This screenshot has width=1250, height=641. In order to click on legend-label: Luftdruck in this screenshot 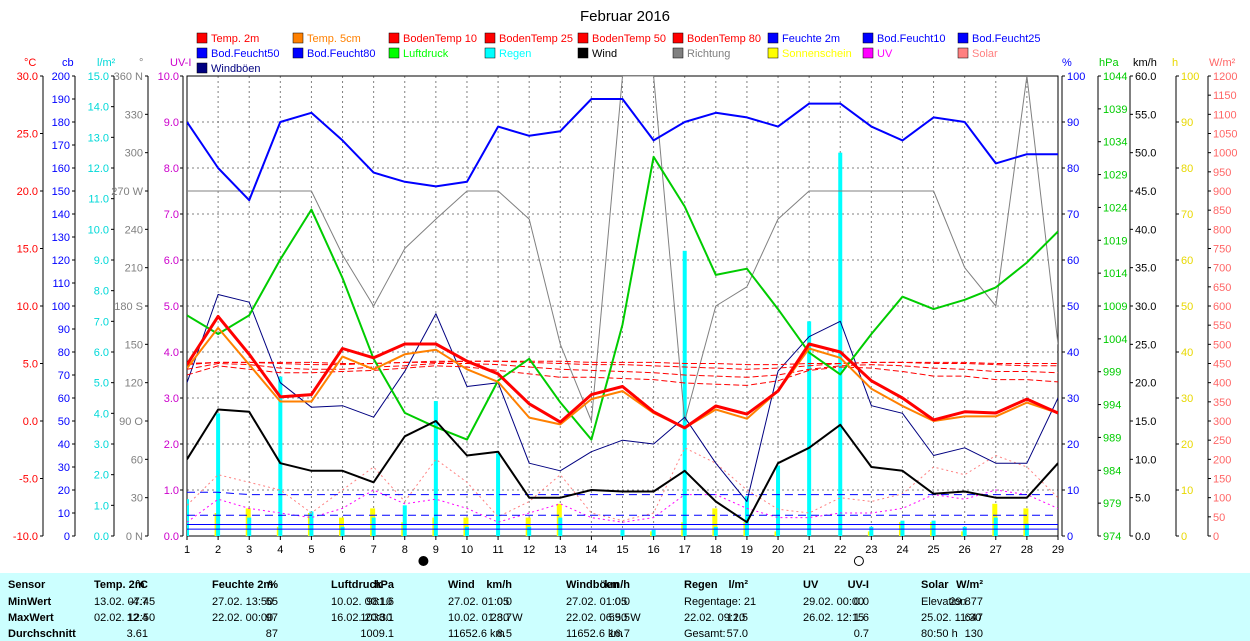, I will do `click(426, 54)`.